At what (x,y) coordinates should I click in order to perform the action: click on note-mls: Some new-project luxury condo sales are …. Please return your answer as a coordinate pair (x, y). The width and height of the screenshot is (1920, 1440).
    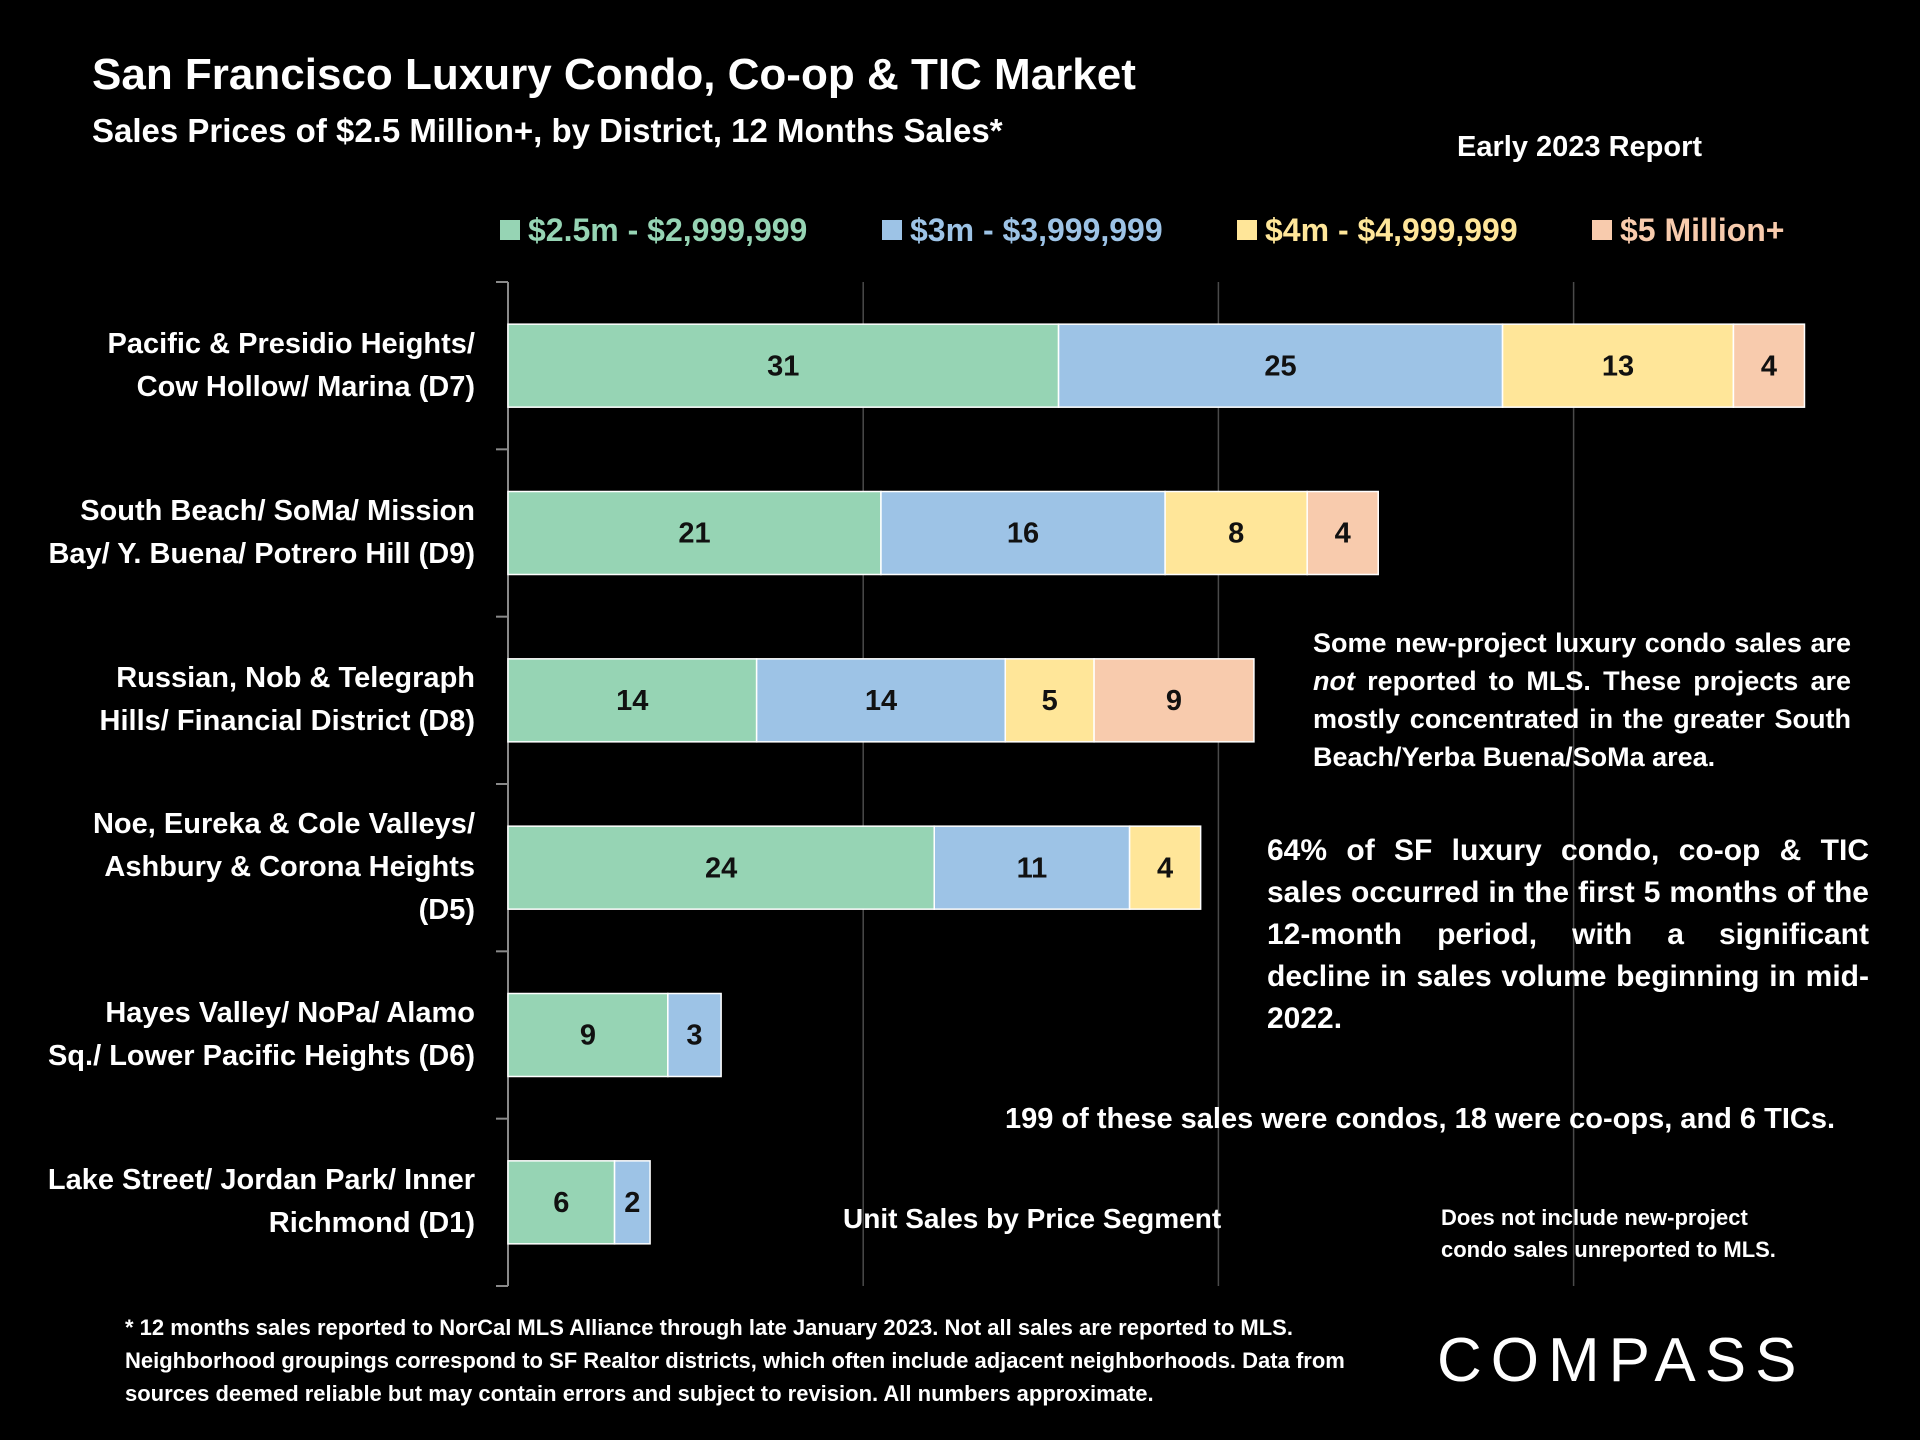
    Looking at the image, I should click on (1582, 700).